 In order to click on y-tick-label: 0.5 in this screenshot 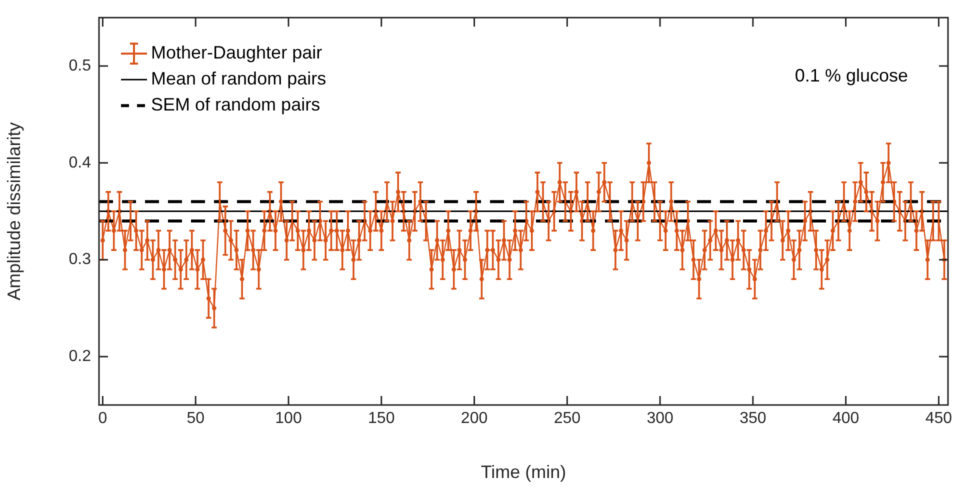, I will do `click(80, 65)`.